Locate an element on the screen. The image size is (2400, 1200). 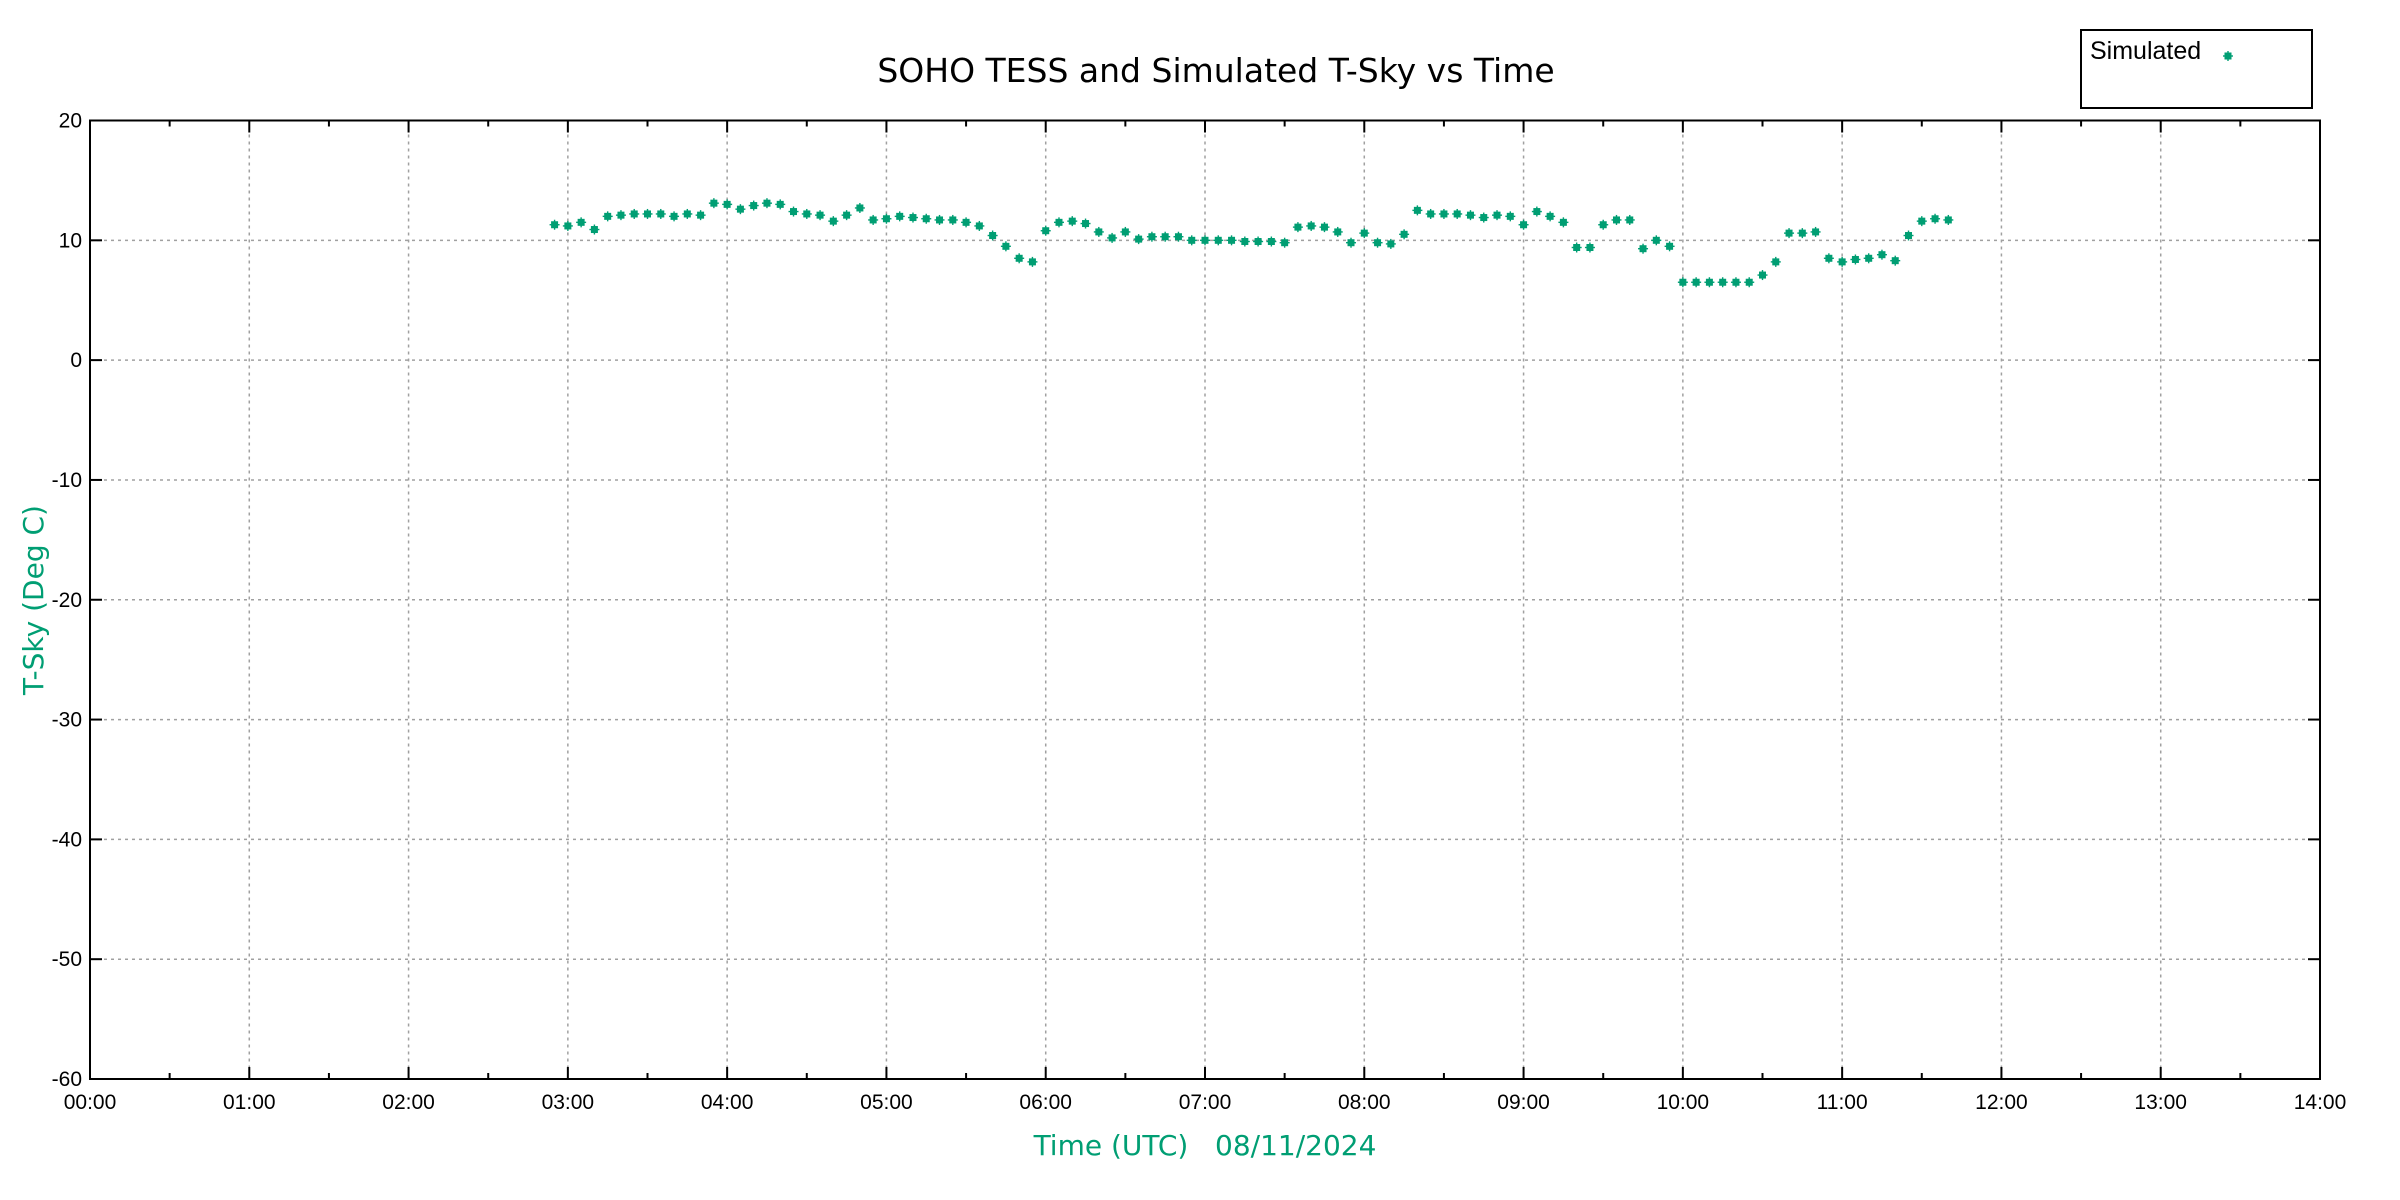
y-tick-label: 0 is located at coordinates (76, 360).